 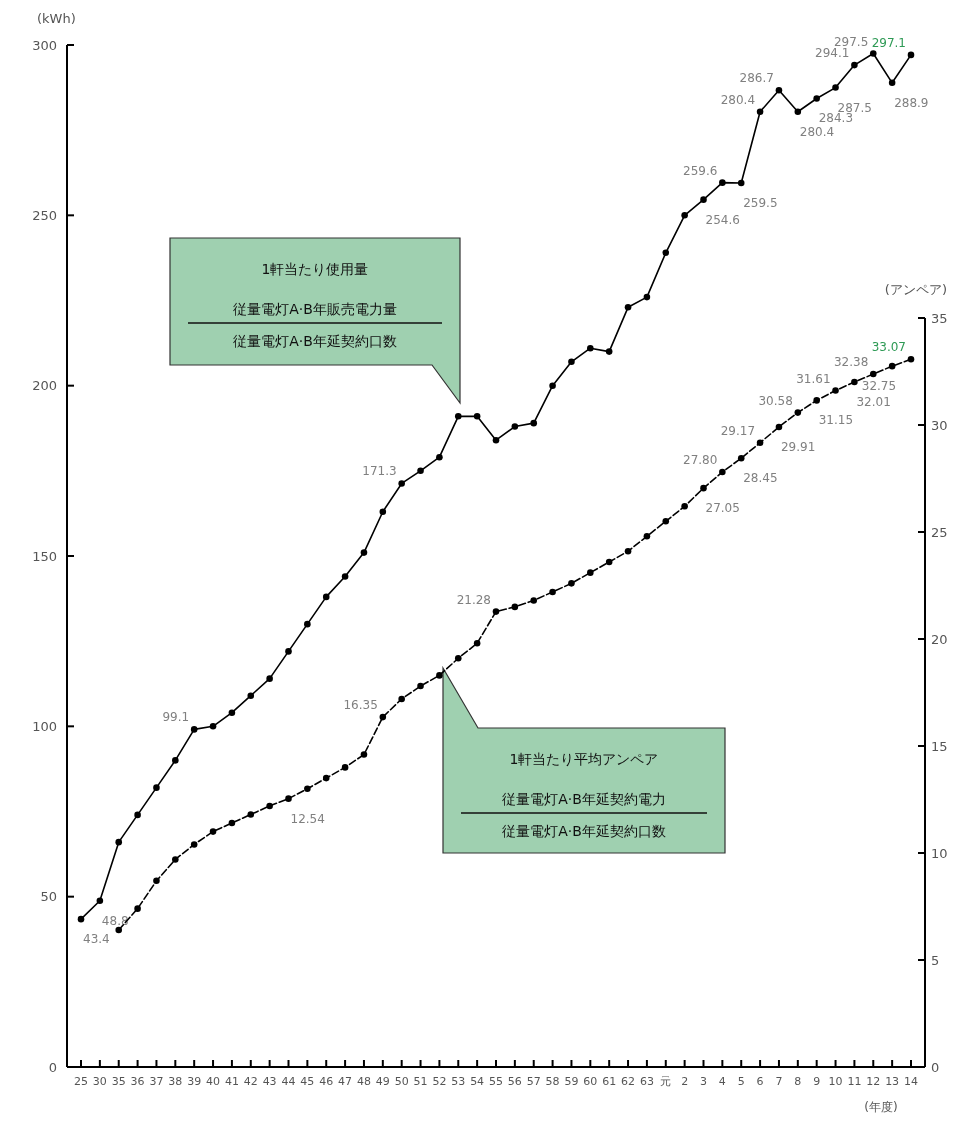 What do you see at coordinates (756, 78) in the screenshot?
I see `data-label: 286.7` at bounding box center [756, 78].